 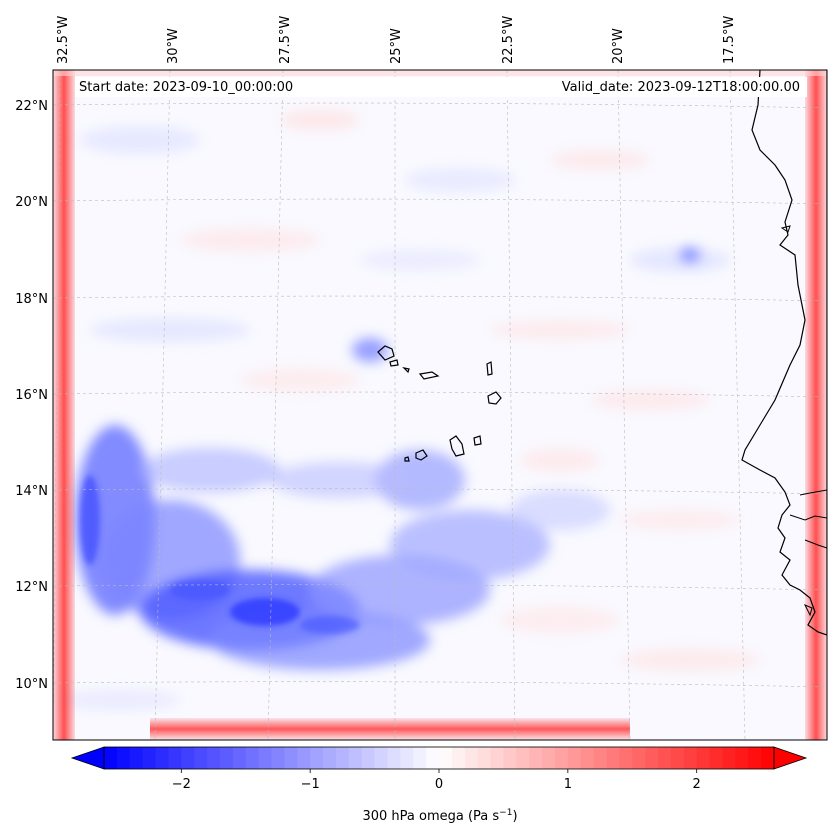 What do you see at coordinates (310, 784) in the screenshot?
I see `colorbar-tick-label: −1` at bounding box center [310, 784].